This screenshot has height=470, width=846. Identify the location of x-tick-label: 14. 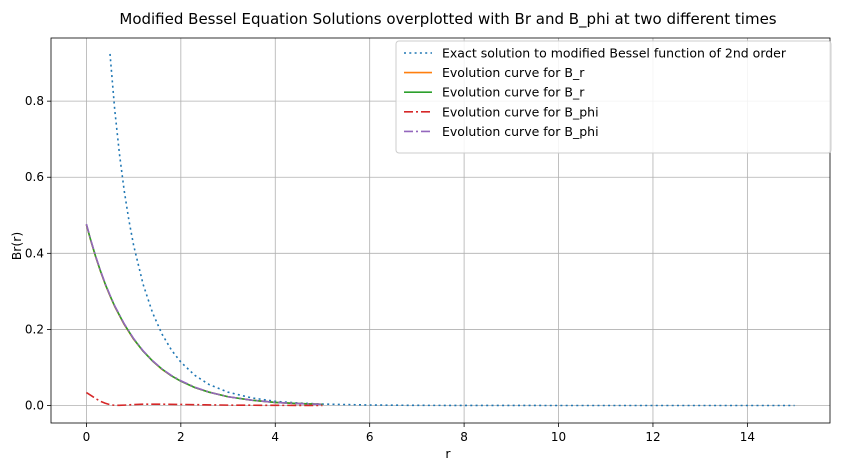
(747, 437).